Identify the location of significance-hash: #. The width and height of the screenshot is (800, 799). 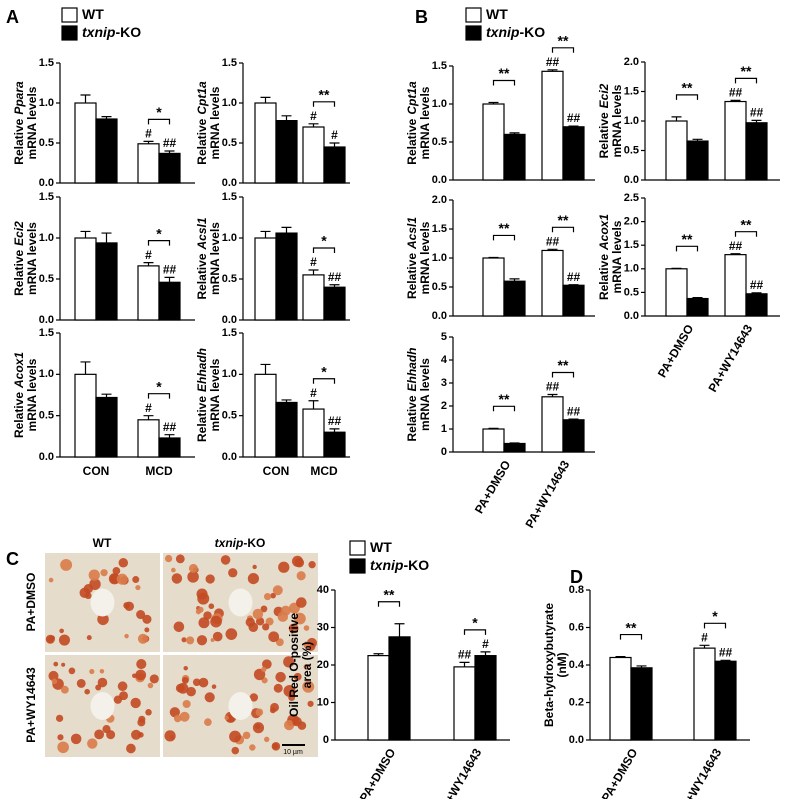
(704, 637).